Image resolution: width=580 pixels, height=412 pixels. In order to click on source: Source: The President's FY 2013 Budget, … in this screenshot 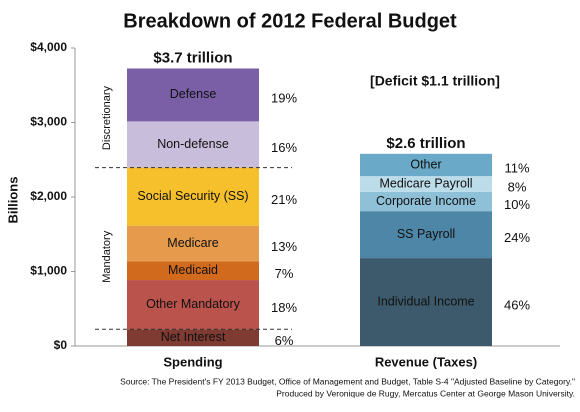, I will do `click(347, 381)`.